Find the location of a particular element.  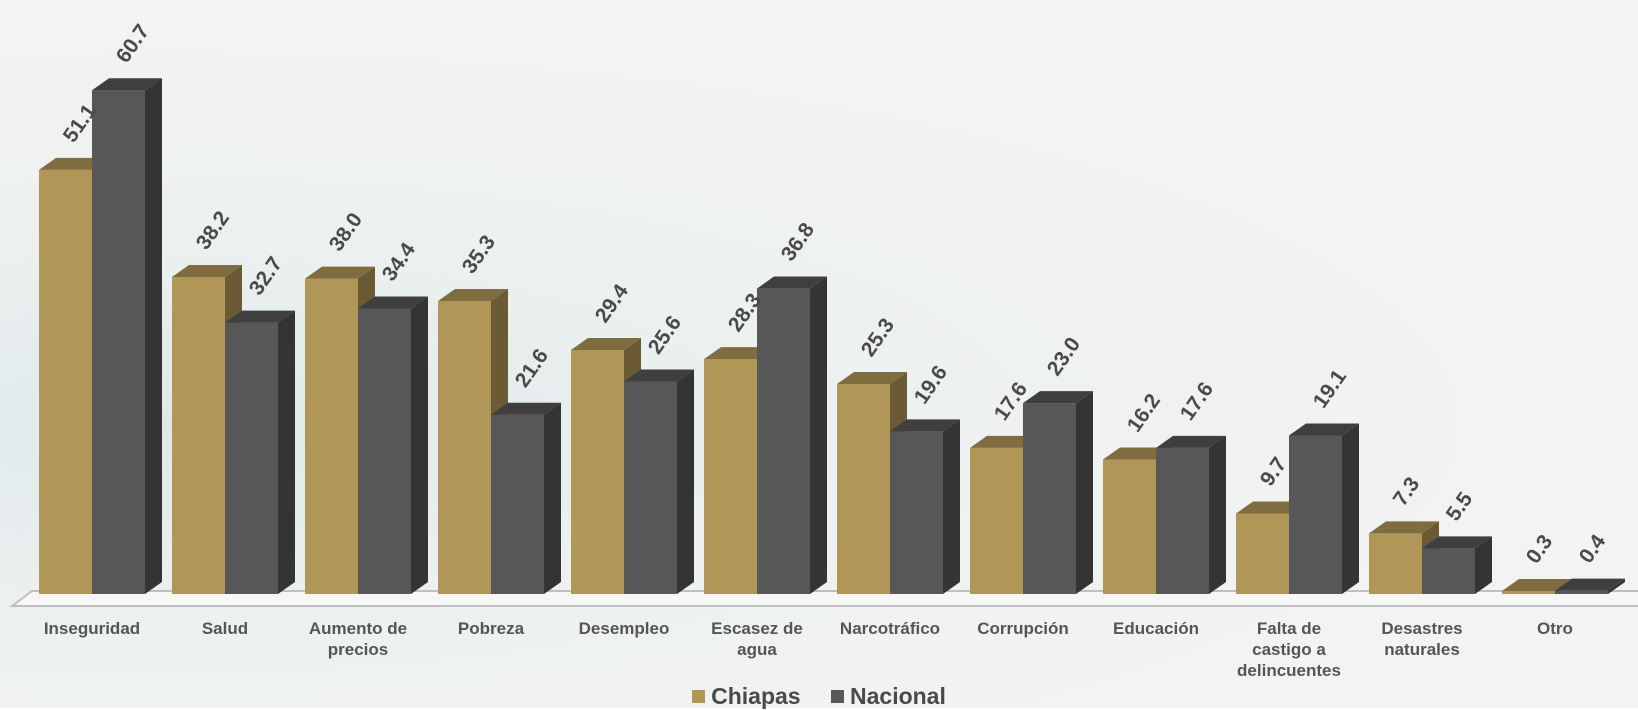

value-label-nacional-0: 60.7 is located at coordinates (133, 43).